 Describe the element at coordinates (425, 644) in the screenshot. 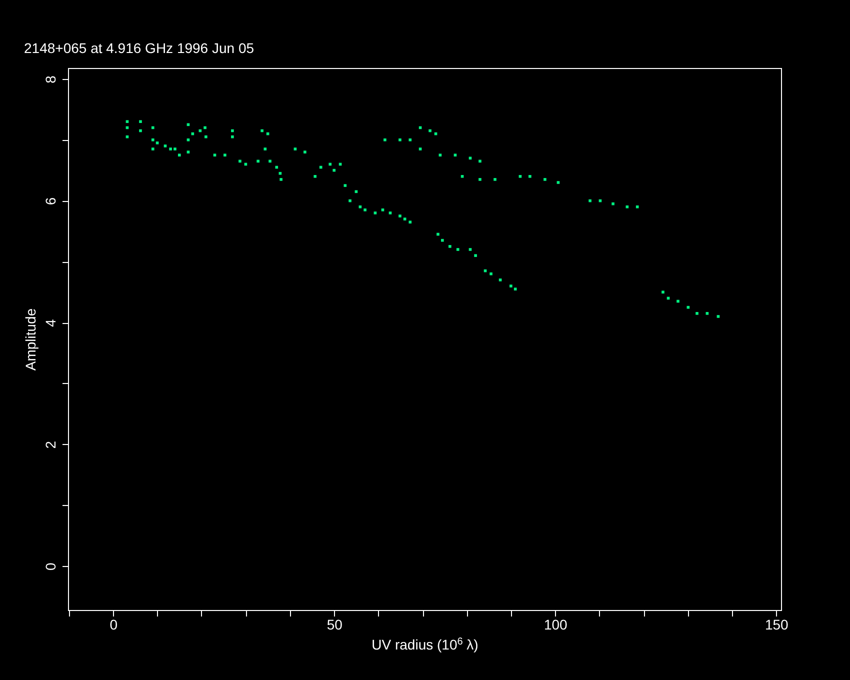

I see `x-axis-title: UV radius (10$^{6}$ λ)` at that location.